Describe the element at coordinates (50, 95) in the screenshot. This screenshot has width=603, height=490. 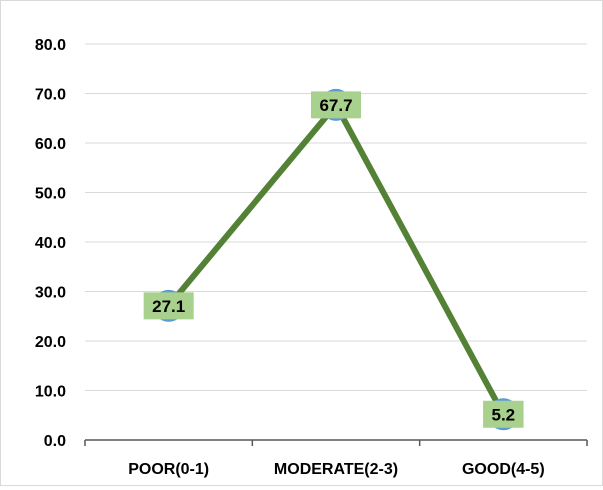
I see `y-tick-label: 70.0` at that location.